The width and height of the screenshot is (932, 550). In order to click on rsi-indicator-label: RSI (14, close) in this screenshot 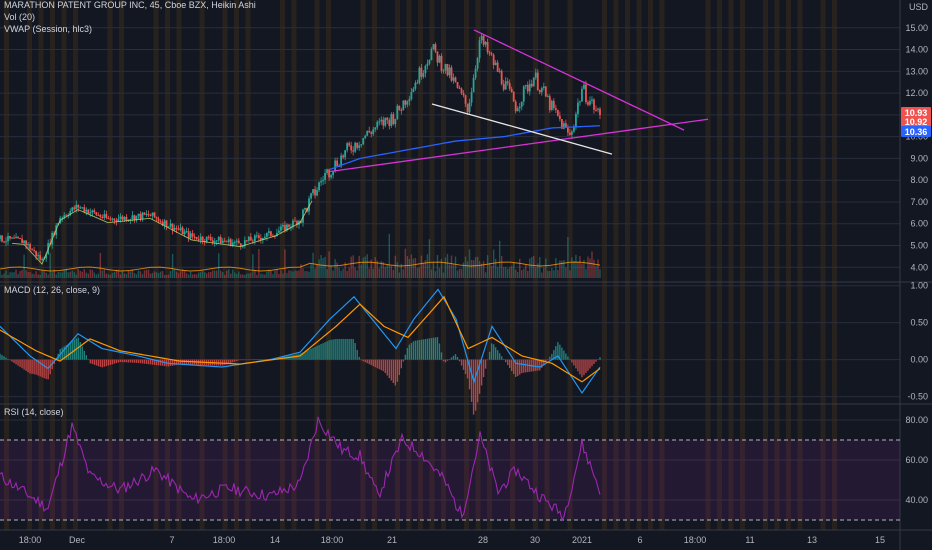, I will do `click(34, 412)`.